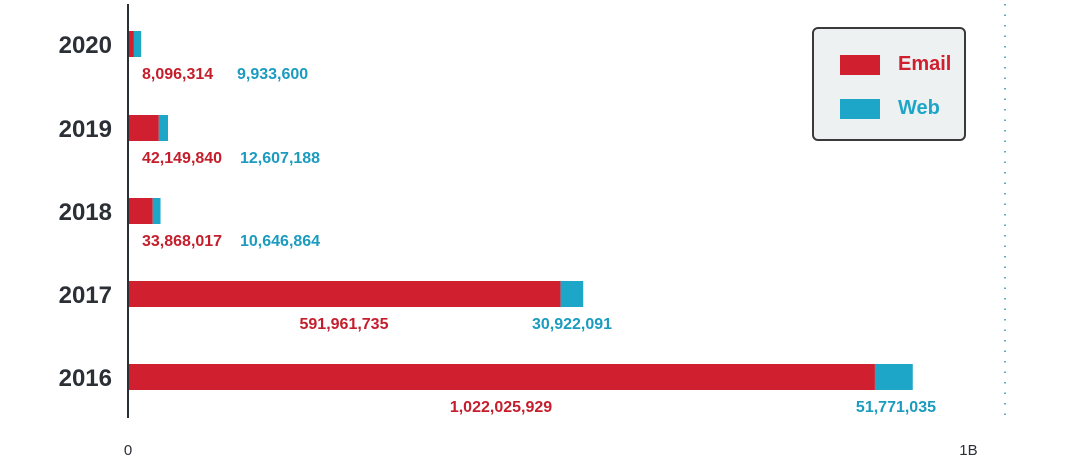 The image size is (1080, 460). I want to click on data-label-email: 42,149,840, so click(182, 158).